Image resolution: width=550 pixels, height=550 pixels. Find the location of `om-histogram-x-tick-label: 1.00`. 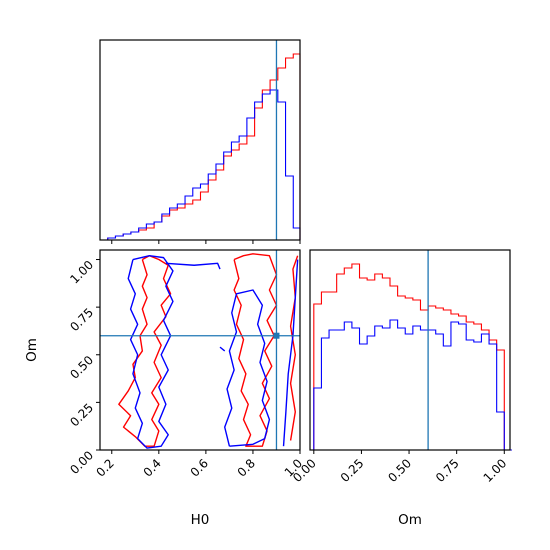

om-histogram-x-tick-label: 1.00 is located at coordinates (495, 470).